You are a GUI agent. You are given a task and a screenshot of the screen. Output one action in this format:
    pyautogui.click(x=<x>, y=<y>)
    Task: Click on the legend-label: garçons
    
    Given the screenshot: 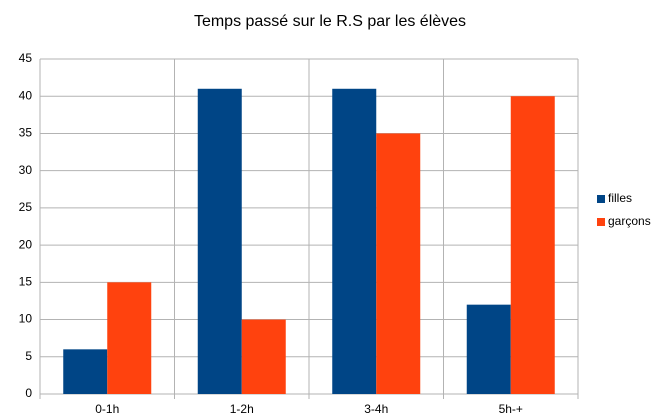 What is the action you would take?
    pyautogui.click(x=629, y=221)
    